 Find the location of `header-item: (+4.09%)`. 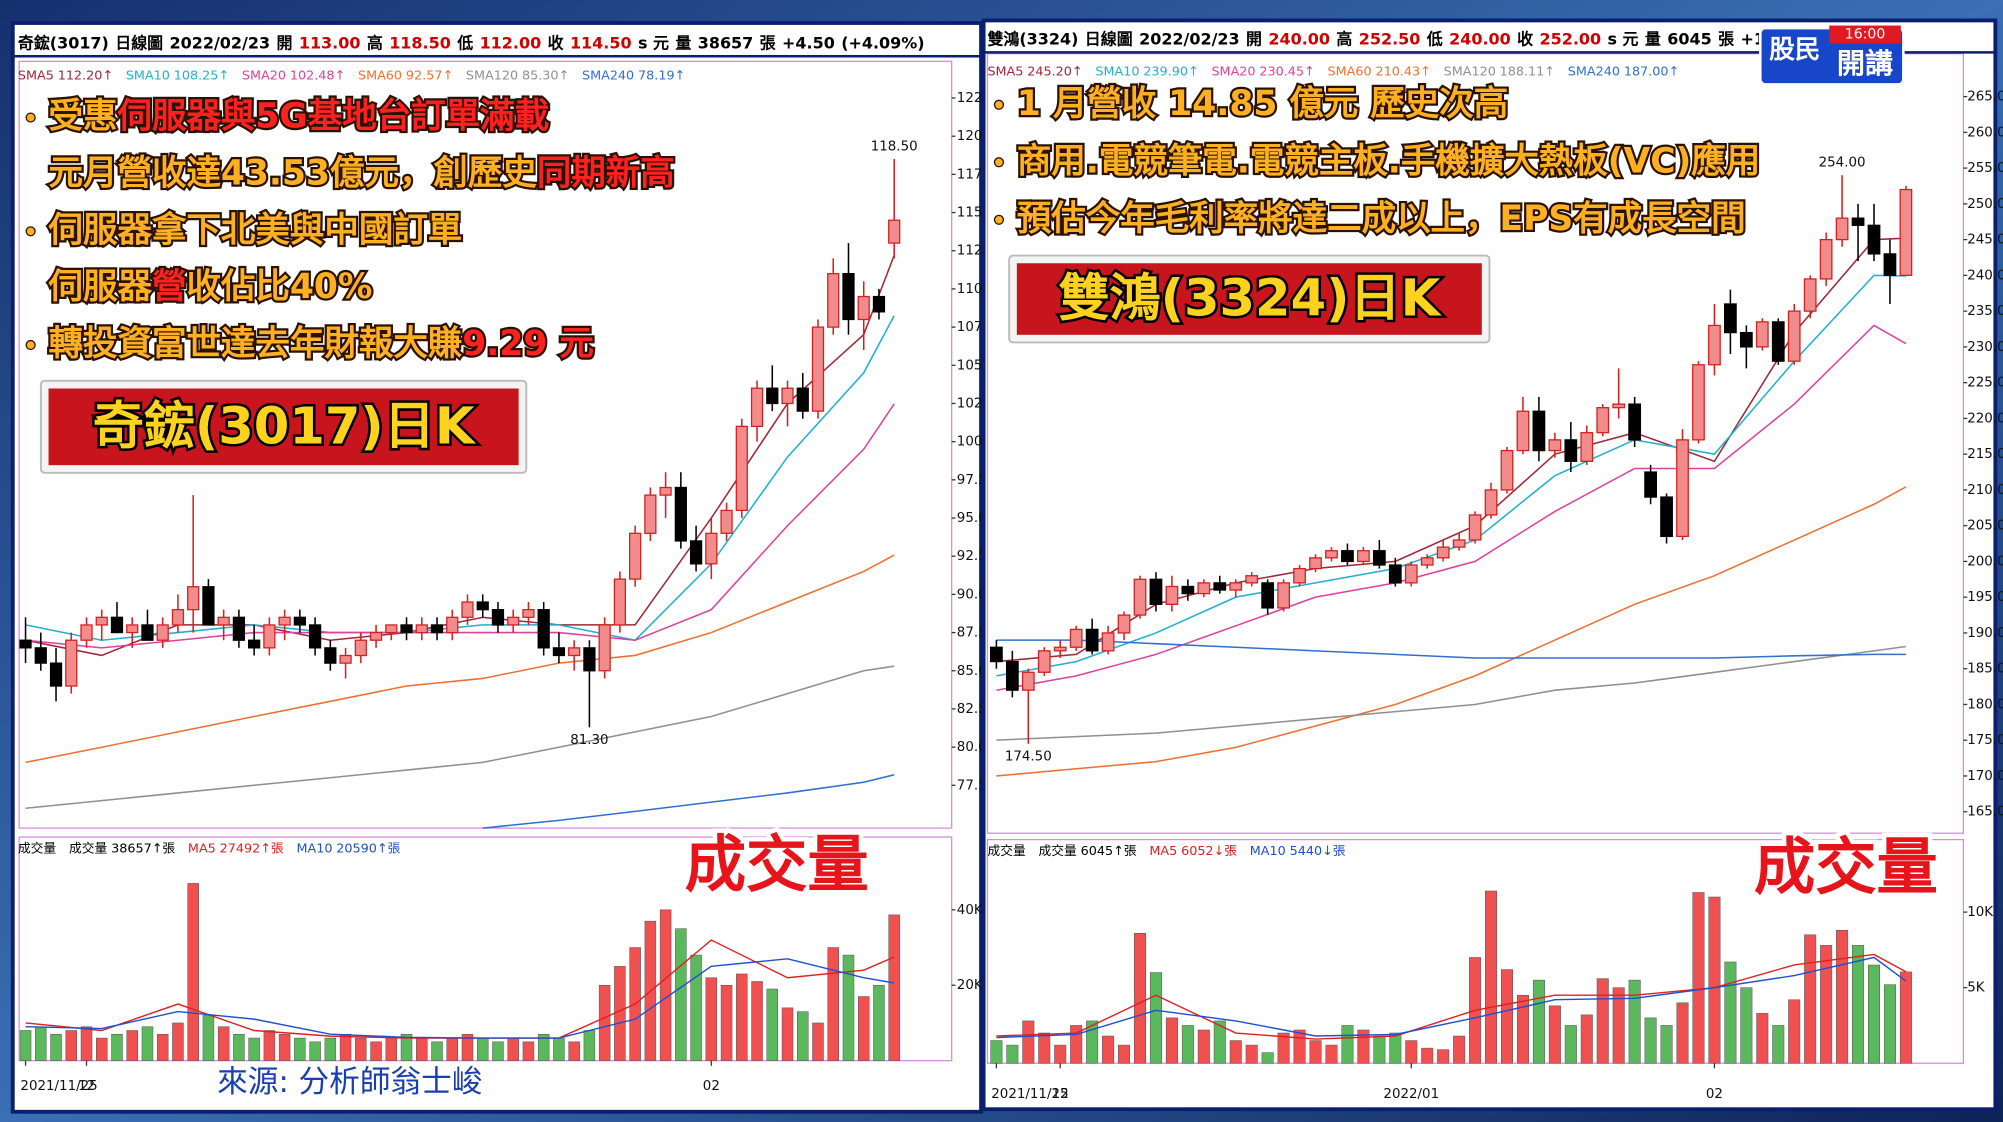

header-item: (+4.09%) is located at coordinates (882, 42).